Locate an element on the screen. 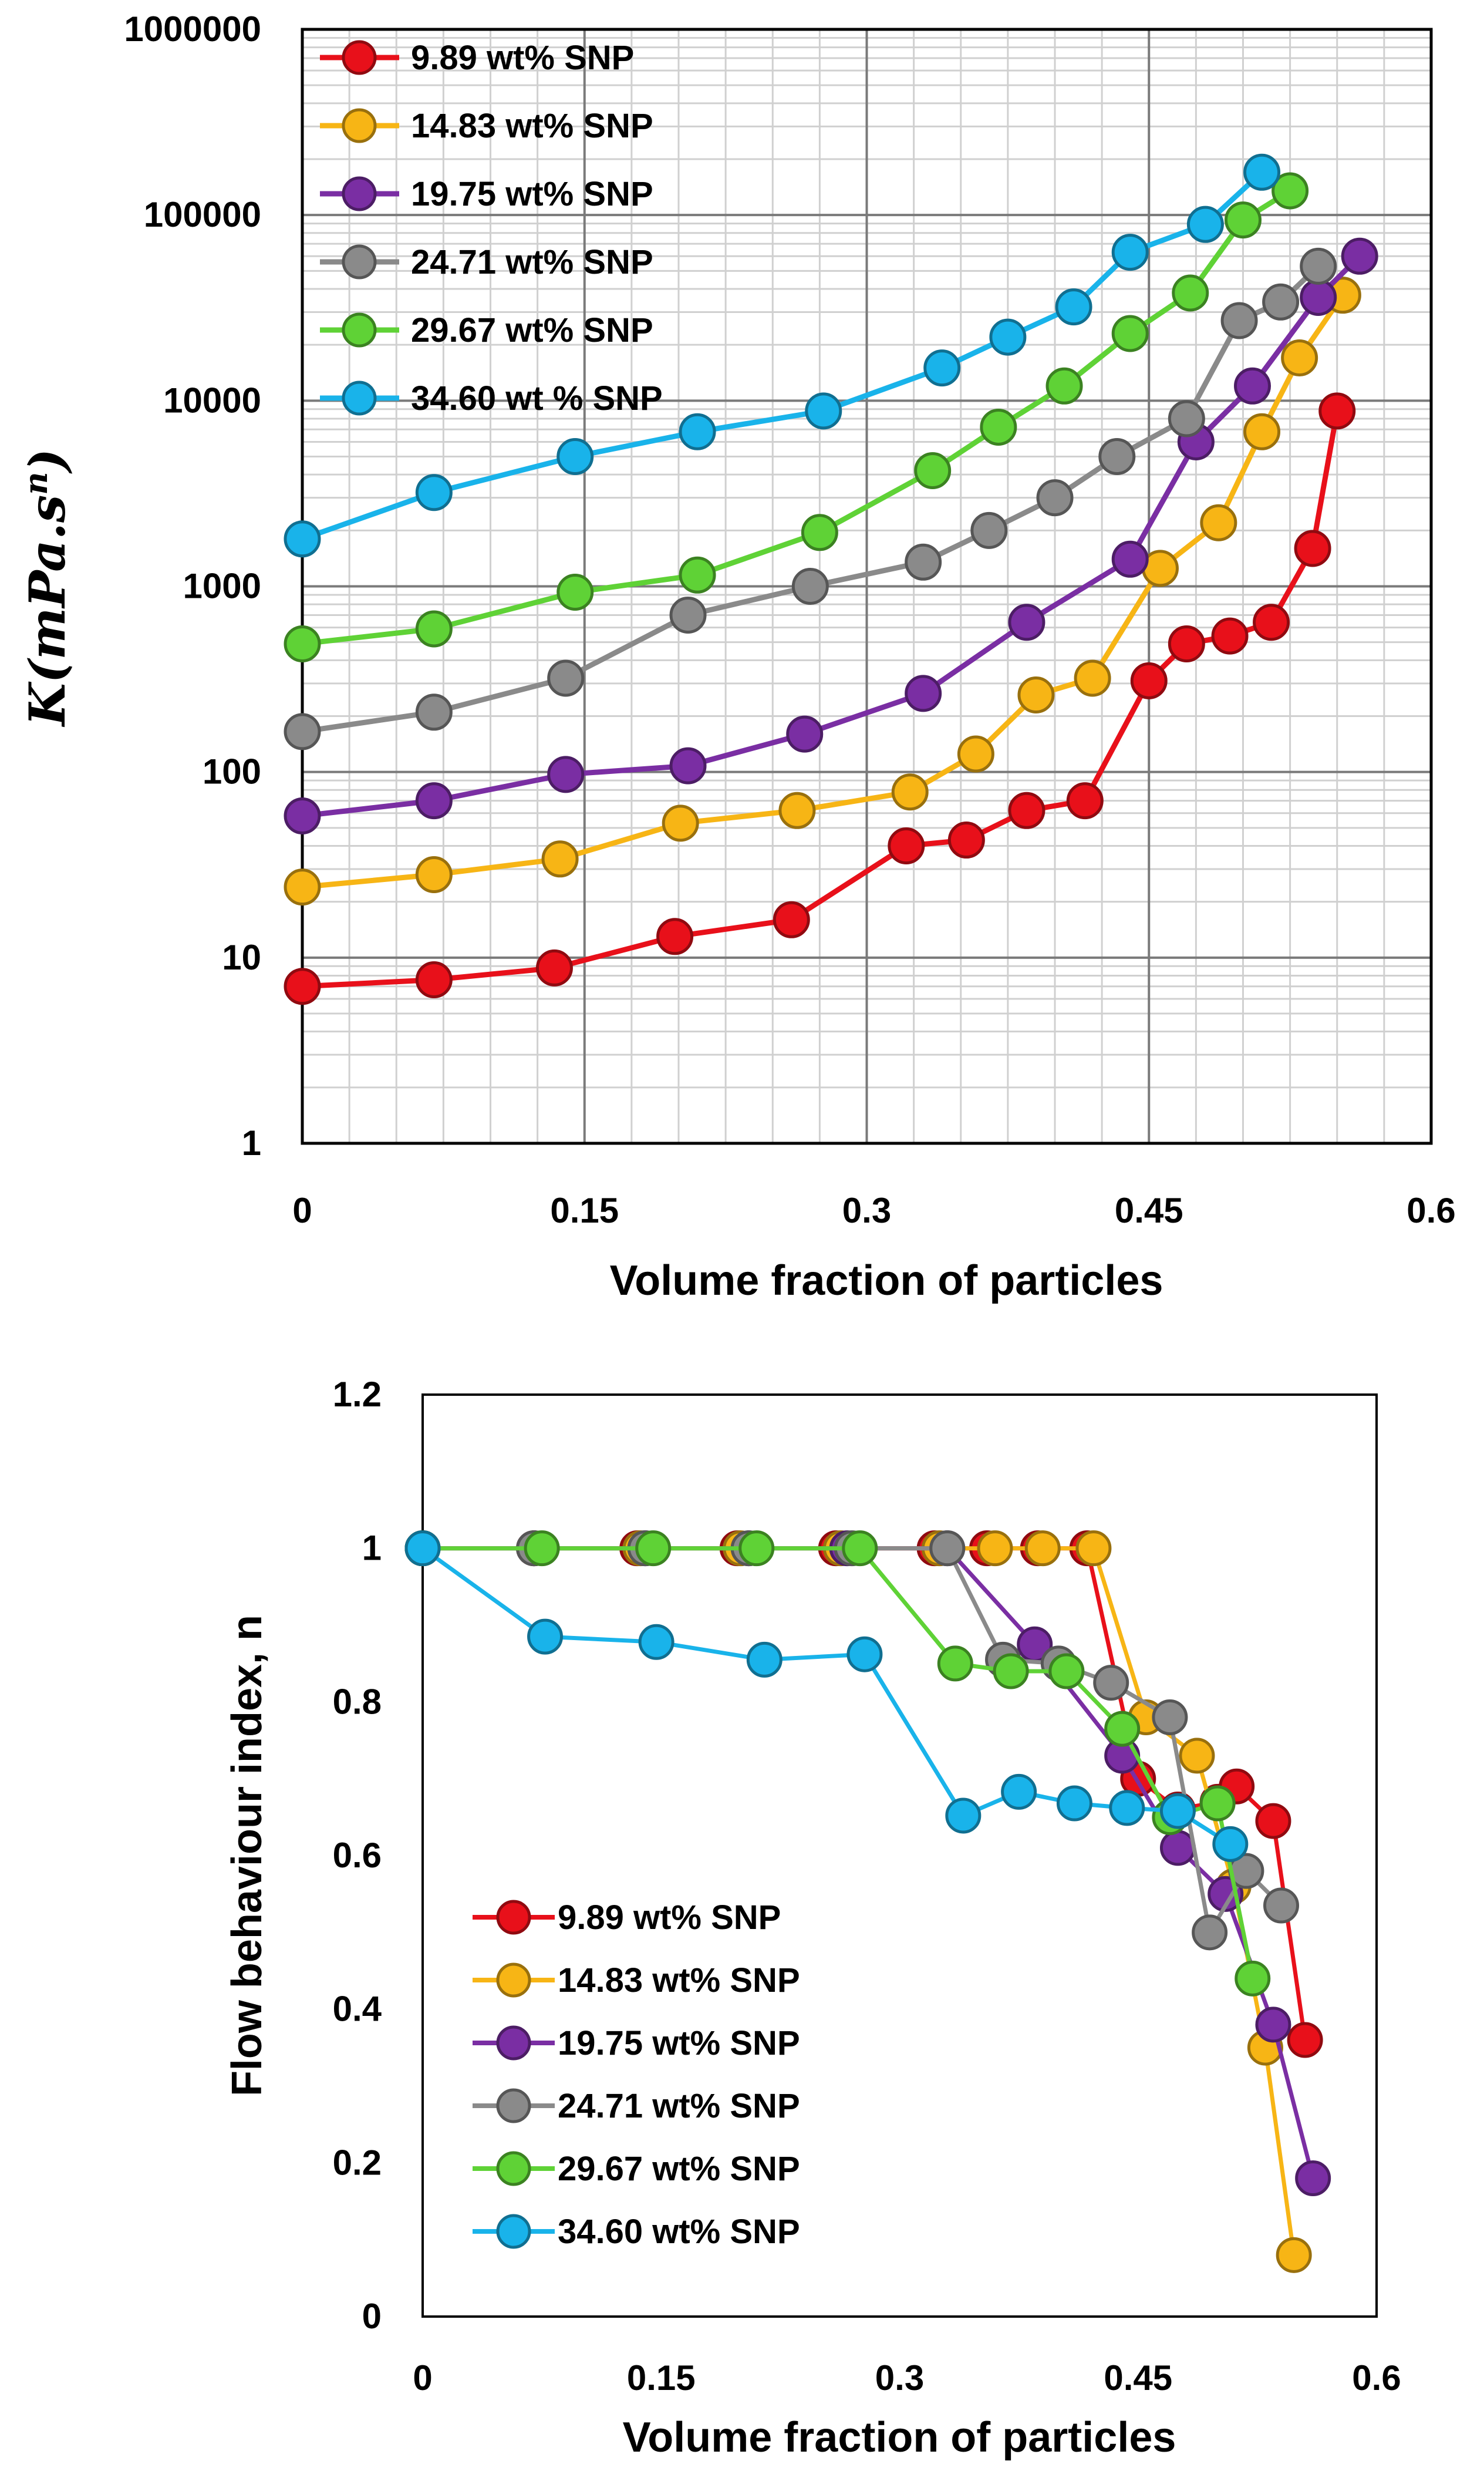 The image size is (1484, 2471). x-tick-label: 0 is located at coordinates (422, 2378).